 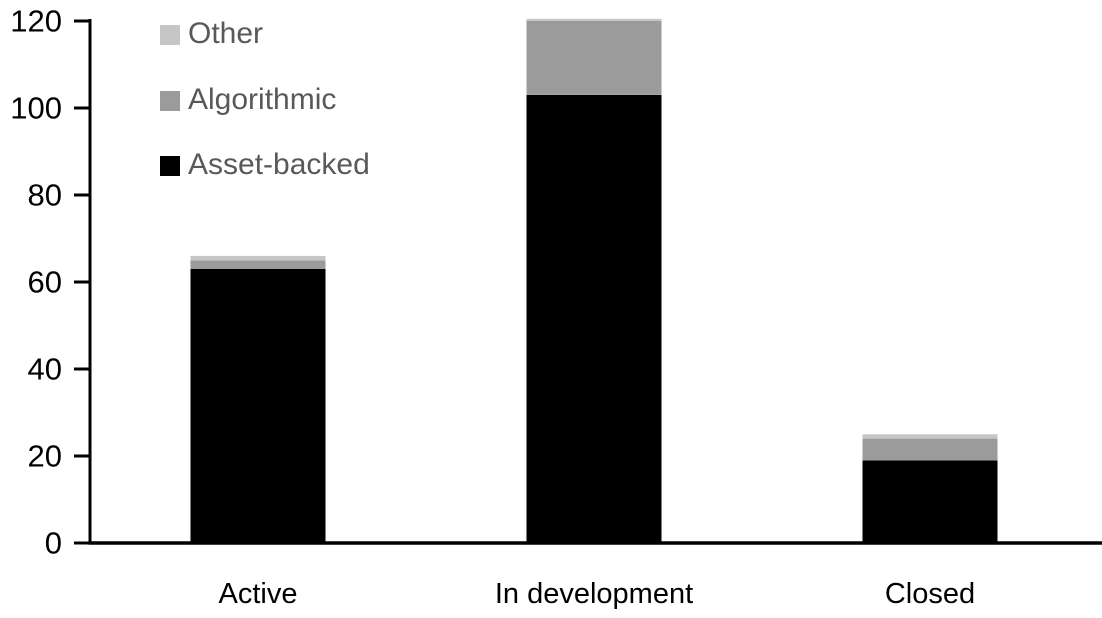 What do you see at coordinates (594, 58) in the screenshot?
I see `bar-segment-in-development-algorithmic` at bounding box center [594, 58].